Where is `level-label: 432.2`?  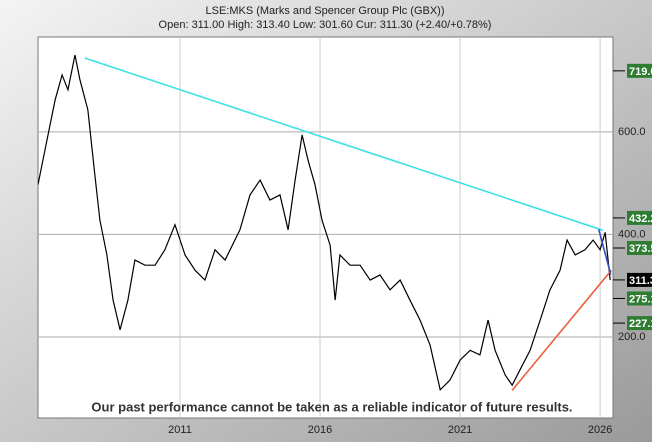 level-label: 432.2 is located at coordinates (640, 219).